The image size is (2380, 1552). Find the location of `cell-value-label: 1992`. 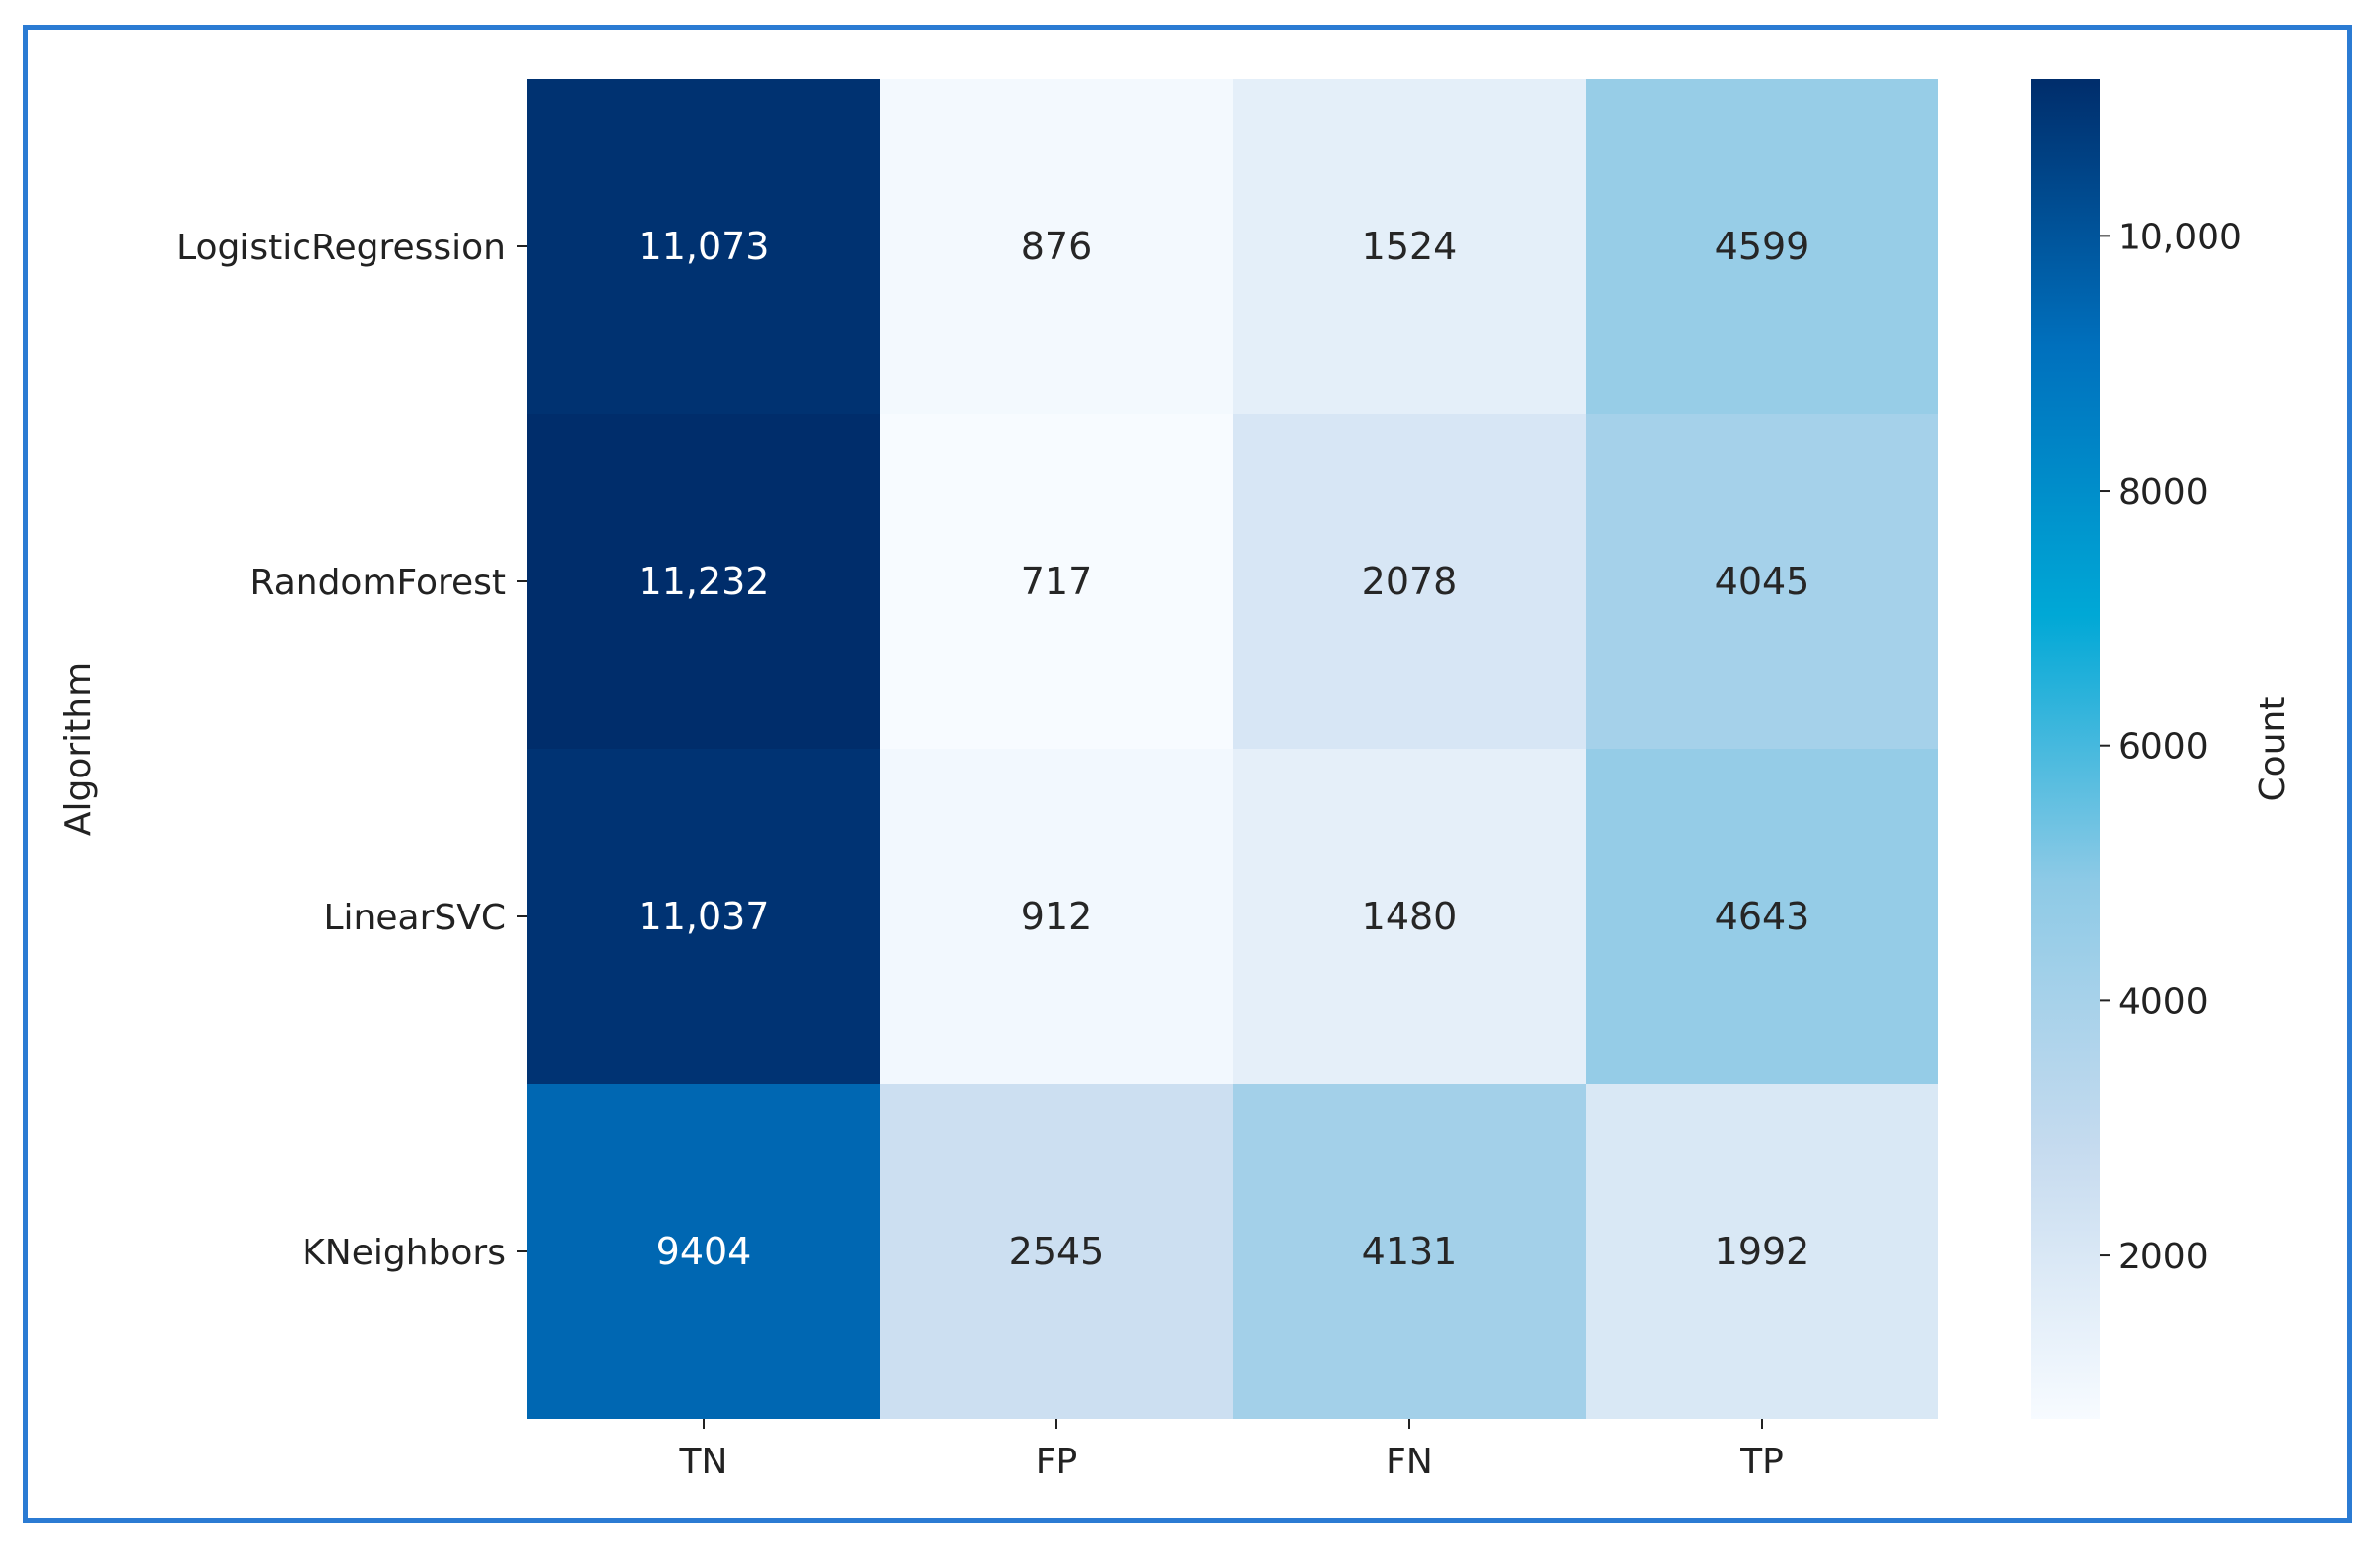

cell-value-label: 1992 is located at coordinates (1762, 1251).